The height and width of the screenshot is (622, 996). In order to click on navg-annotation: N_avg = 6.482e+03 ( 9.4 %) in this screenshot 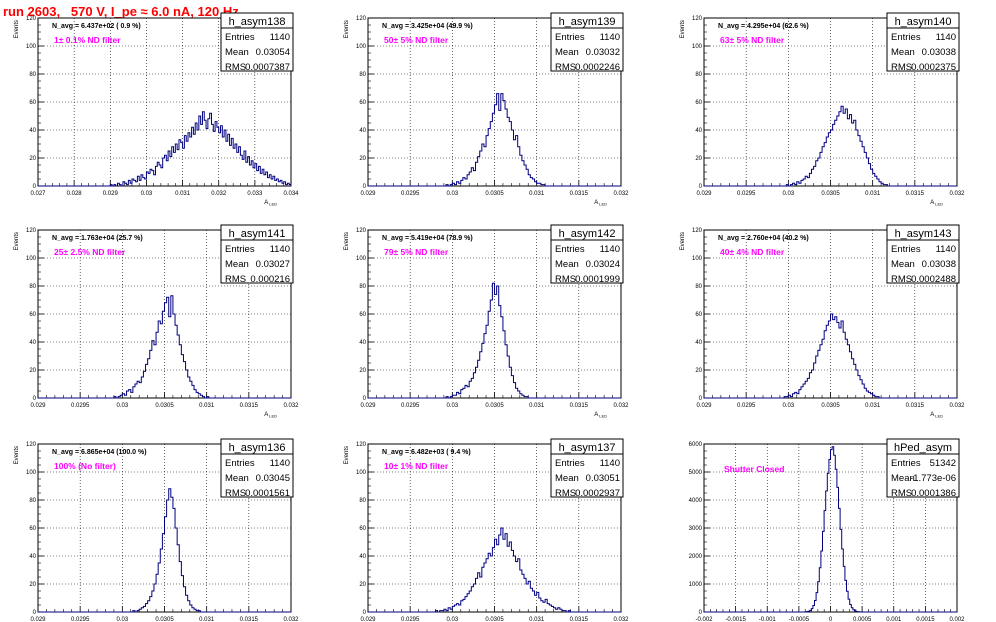, I will do `click(426, 452)`.